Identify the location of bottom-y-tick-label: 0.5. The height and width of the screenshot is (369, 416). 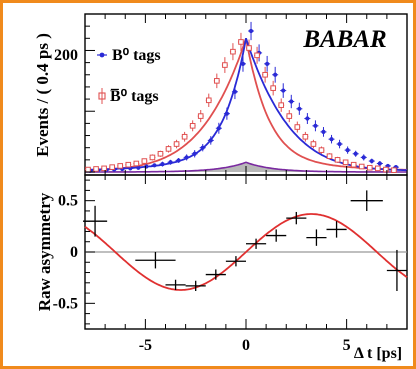
(68, 201).